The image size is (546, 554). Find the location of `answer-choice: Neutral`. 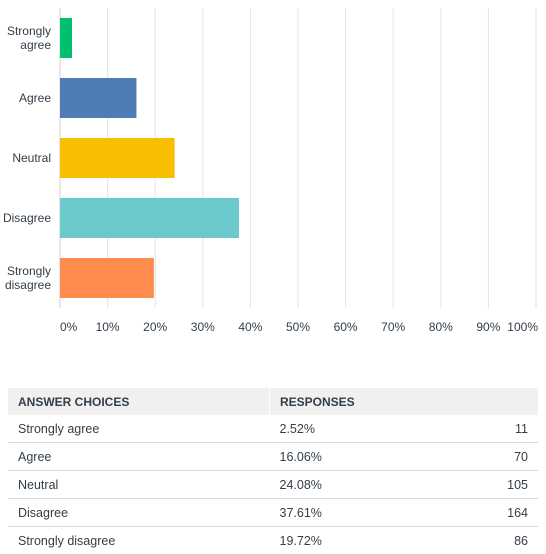

answer-choice: Neutral is located at coordinates (139, 485).